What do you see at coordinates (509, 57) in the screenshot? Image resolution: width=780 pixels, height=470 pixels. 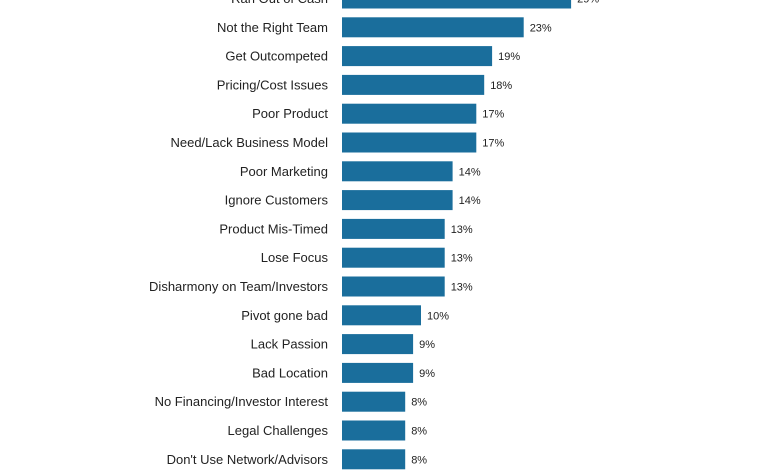 I see `value-label: 19%` at bounding box center [509, 57].